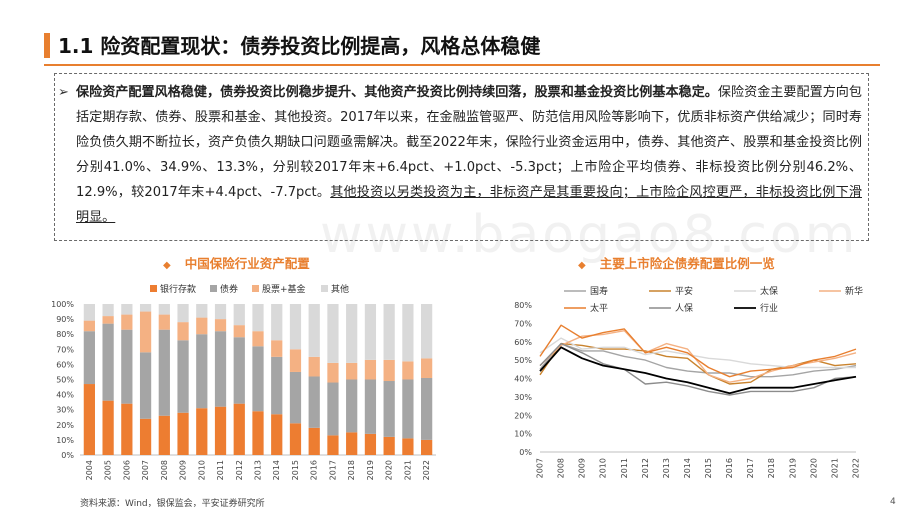 This screenshot has width=920, height=518. What do you see at coordinates (729, 468) in the screenshot?
I see `x-tick-label: 2016` at bounding box center [729, 468].